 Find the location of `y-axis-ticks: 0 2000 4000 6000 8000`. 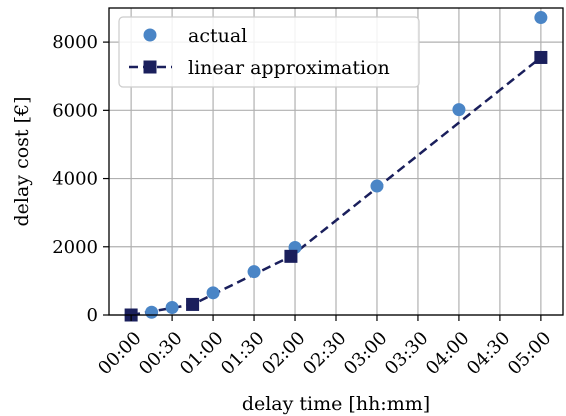

y-axis-ticks: 0 2000 4000 6000 8000 is located at coordinates (80, 179).